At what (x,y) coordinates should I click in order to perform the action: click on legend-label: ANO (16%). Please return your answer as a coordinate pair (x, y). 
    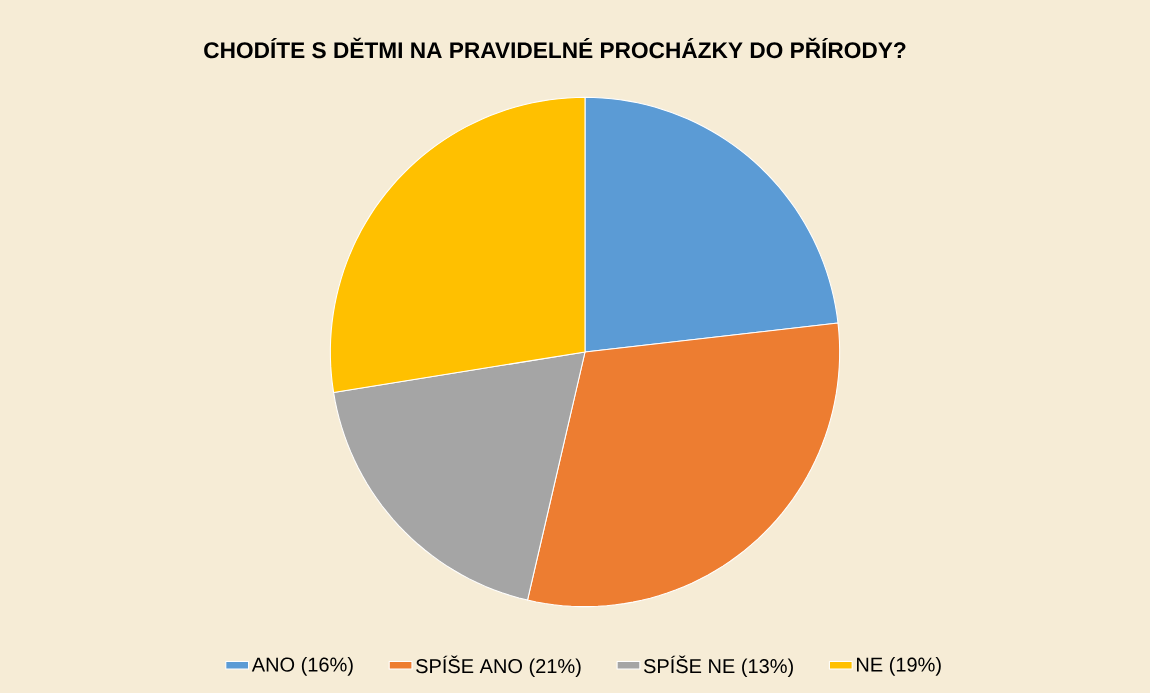
    Looking at the image, I should click on (302, 666).